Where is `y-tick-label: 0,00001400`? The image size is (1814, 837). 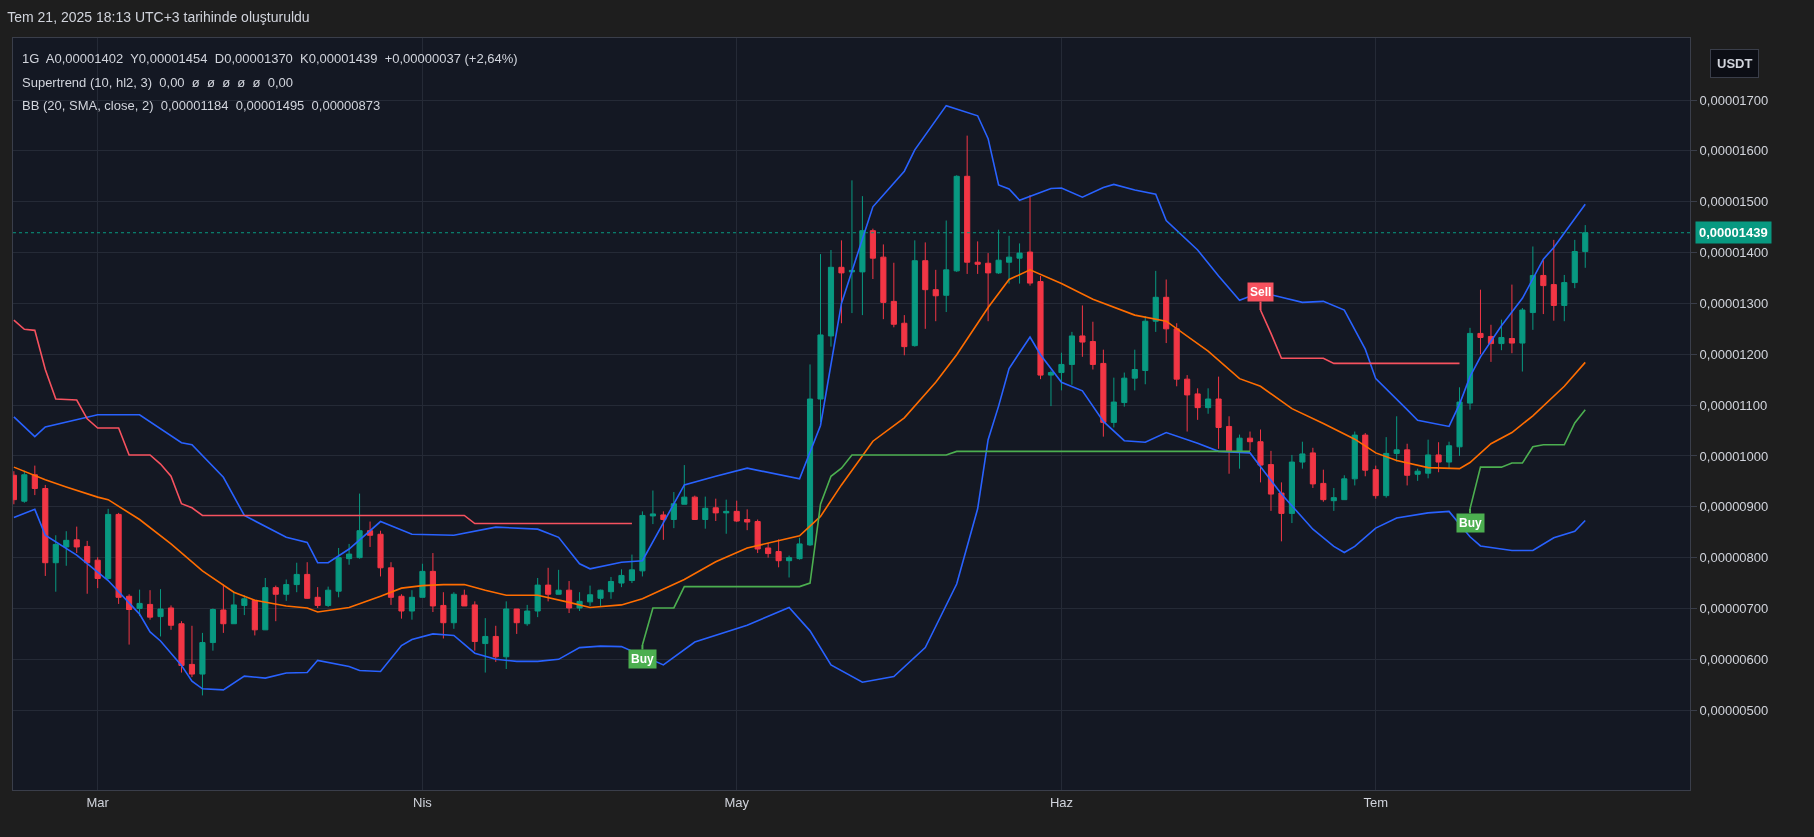 y-tick-label: 0,00001400 is located at coordinates (1734, 253).